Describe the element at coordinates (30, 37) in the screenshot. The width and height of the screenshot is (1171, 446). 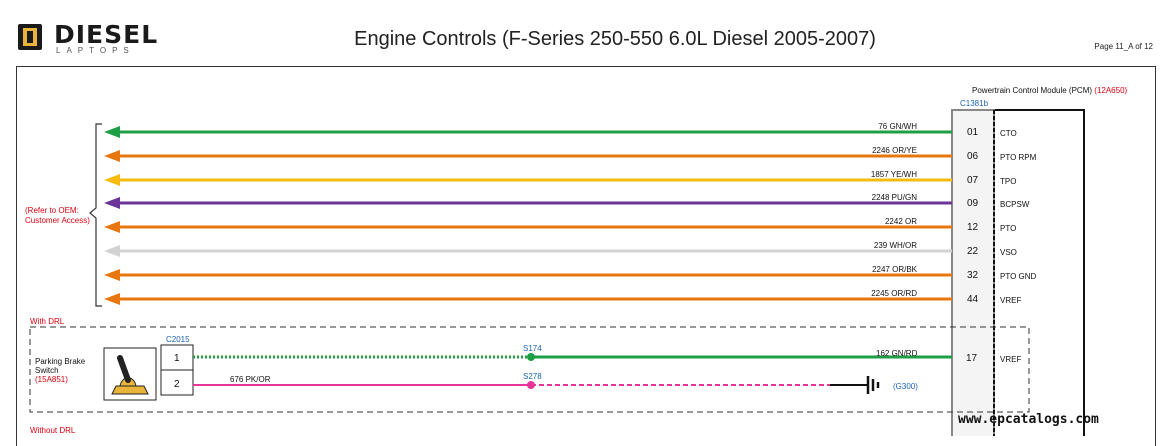
I see `logo-emblem-icon` at that location.